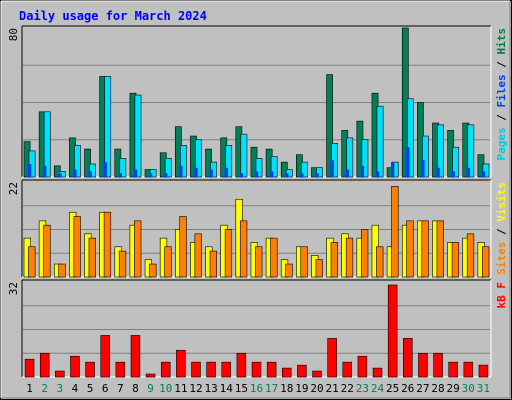 The height and width of the screenshot is (400, 512). I want to click on day-label: 7, so click(120, 388).